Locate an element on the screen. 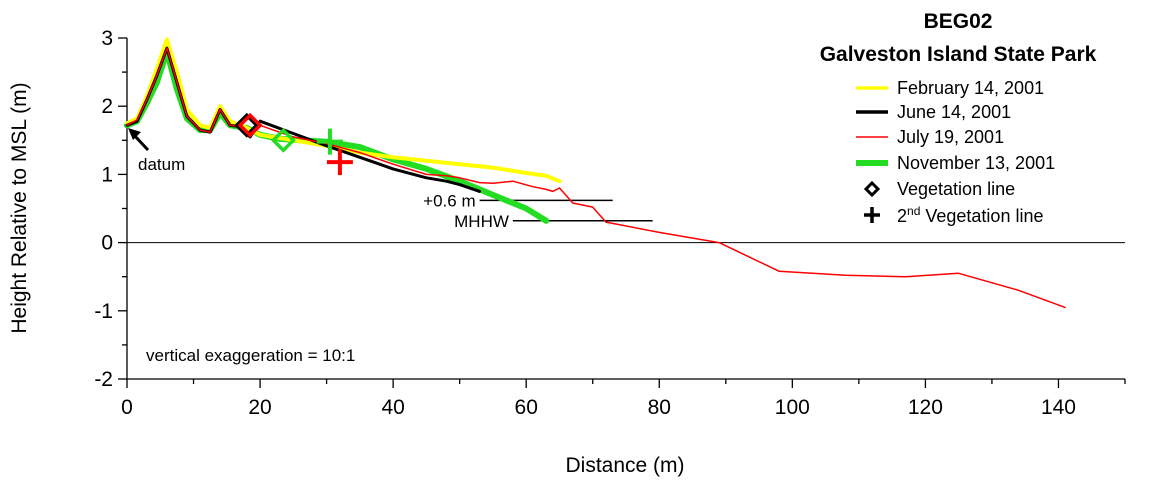 The height and width of the screenshot is (481, 1153). legend-label: November 13, 2001 is located at coordinates (976, 163).